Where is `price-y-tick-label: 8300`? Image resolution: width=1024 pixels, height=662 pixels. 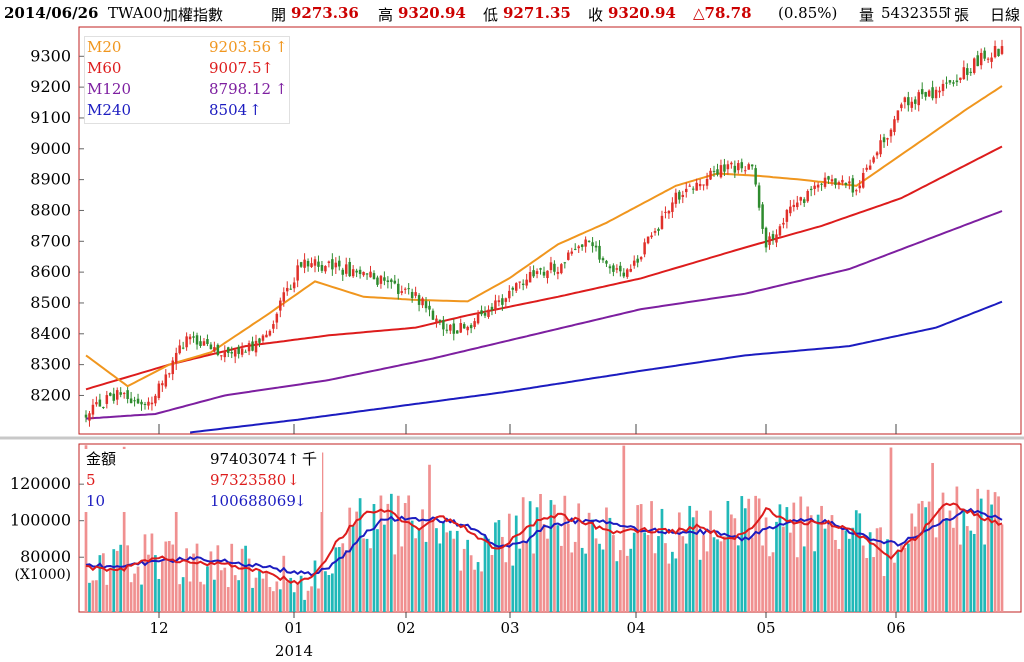 price-y-tick-label: 8300 is located at coordinates (50, 364).